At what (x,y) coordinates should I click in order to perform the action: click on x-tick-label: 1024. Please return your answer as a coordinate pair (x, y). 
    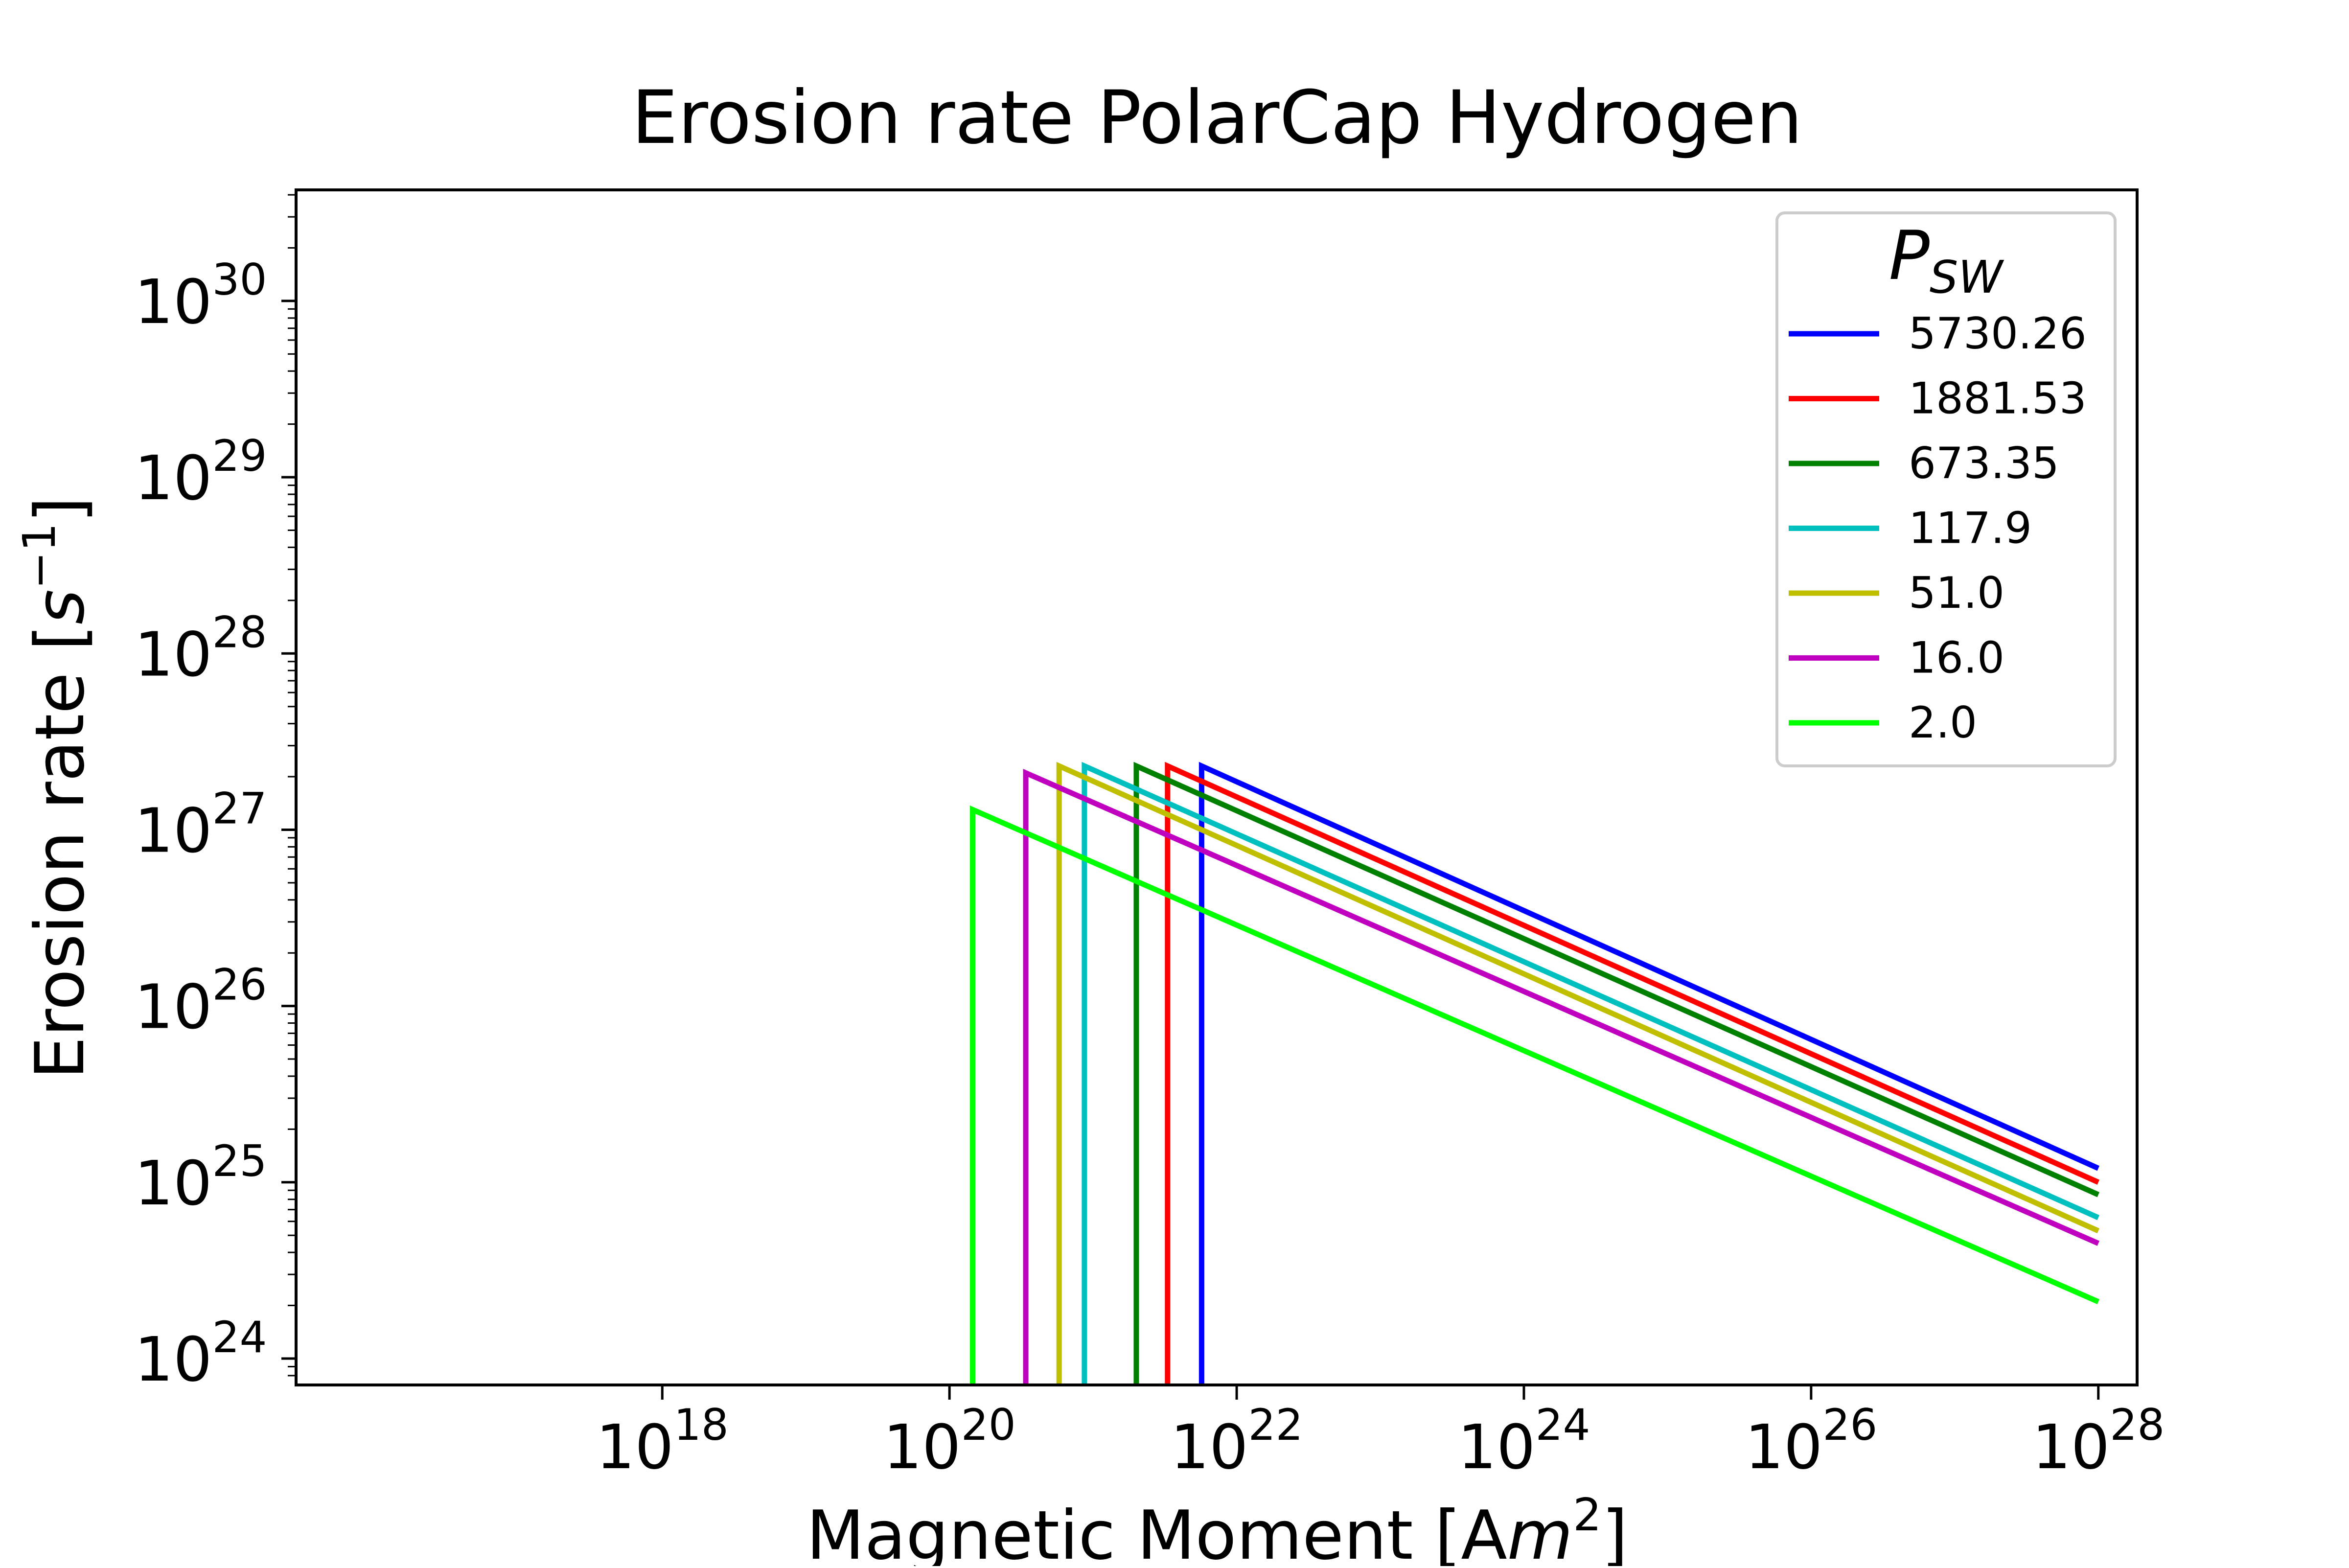
    Looking at the image, I should click on (1524, 1441).